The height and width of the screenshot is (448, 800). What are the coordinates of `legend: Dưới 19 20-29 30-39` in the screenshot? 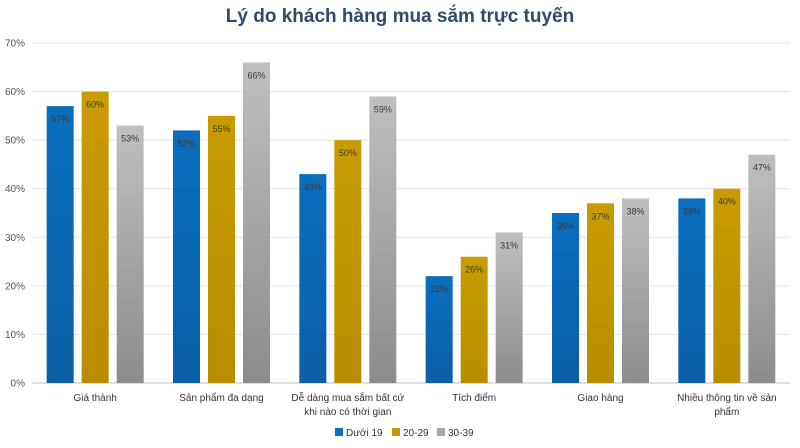 It's located at (404, 433).